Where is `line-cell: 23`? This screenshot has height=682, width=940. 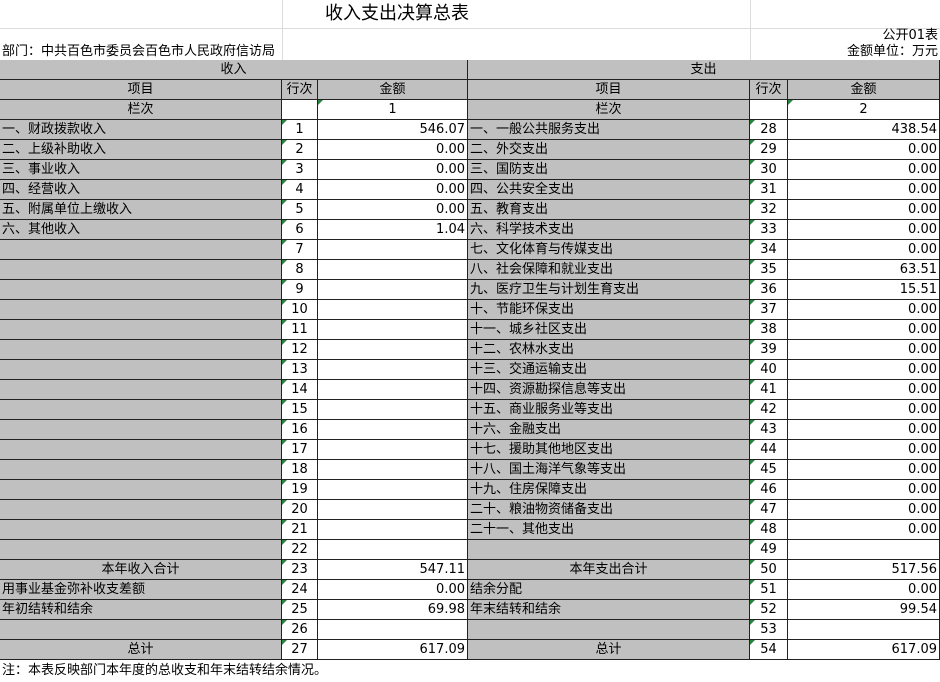 line-cell: 23 is located at coordinates (300, 570).